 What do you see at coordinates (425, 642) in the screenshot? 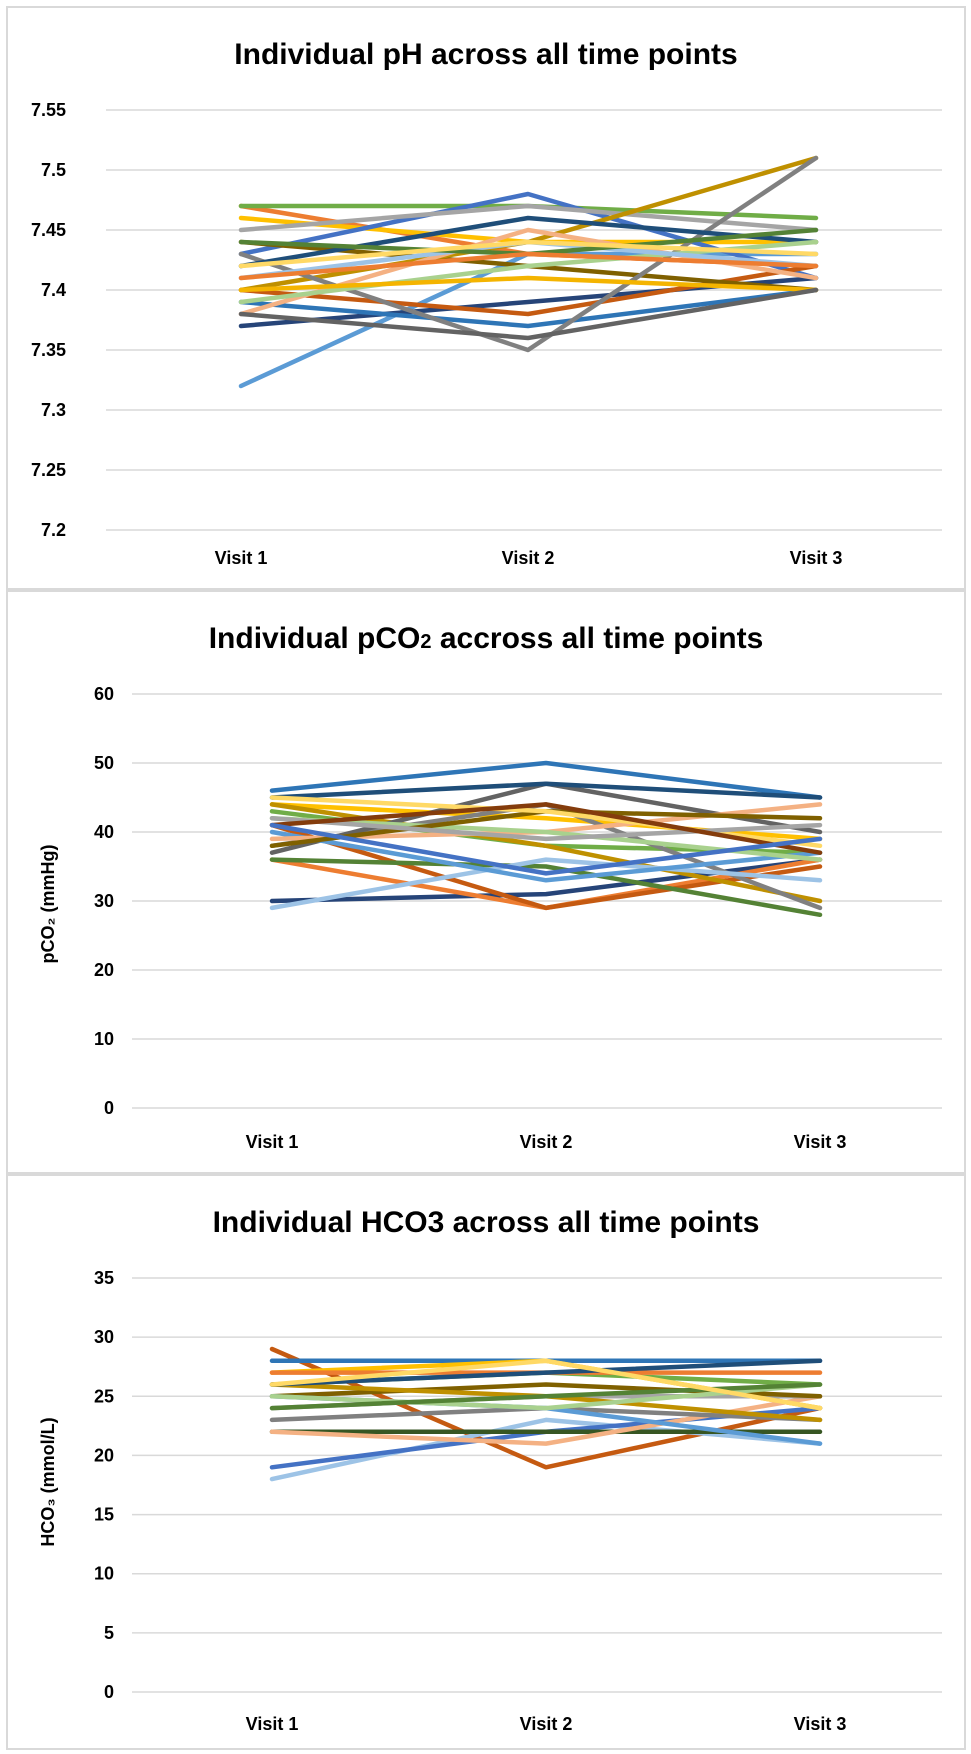
I see `pco2-title-sub: 2` at bounding box center [425, 642].